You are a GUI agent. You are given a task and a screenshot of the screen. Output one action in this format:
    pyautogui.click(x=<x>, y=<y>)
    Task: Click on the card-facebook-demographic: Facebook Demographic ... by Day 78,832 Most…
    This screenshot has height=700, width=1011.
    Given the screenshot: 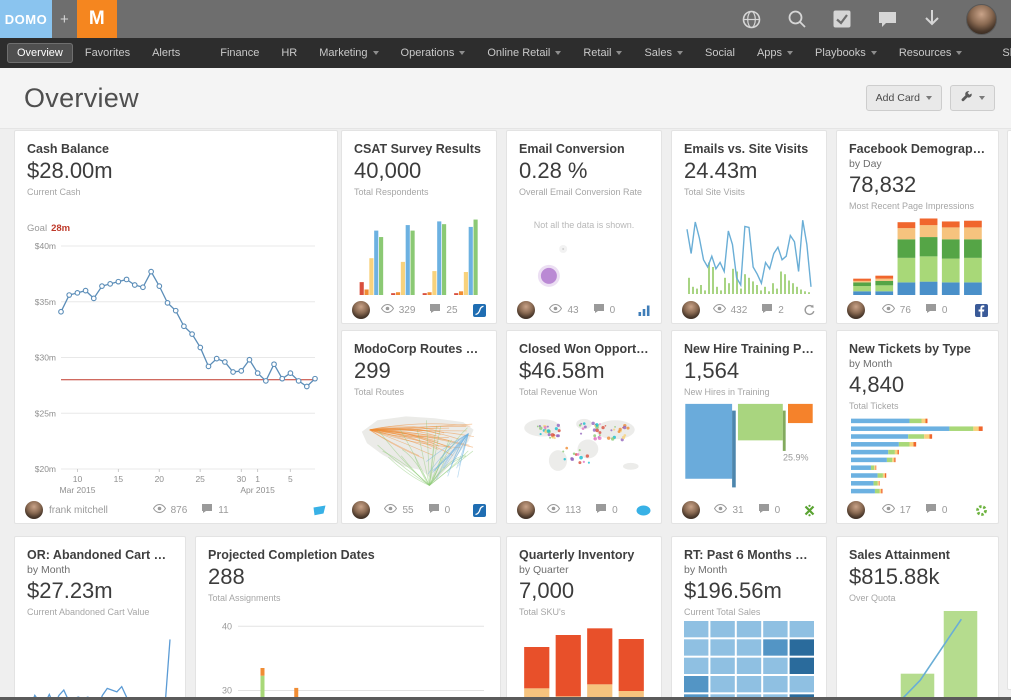 What is the action you would take?
    pyautogui.click(x=917, y=227)
    